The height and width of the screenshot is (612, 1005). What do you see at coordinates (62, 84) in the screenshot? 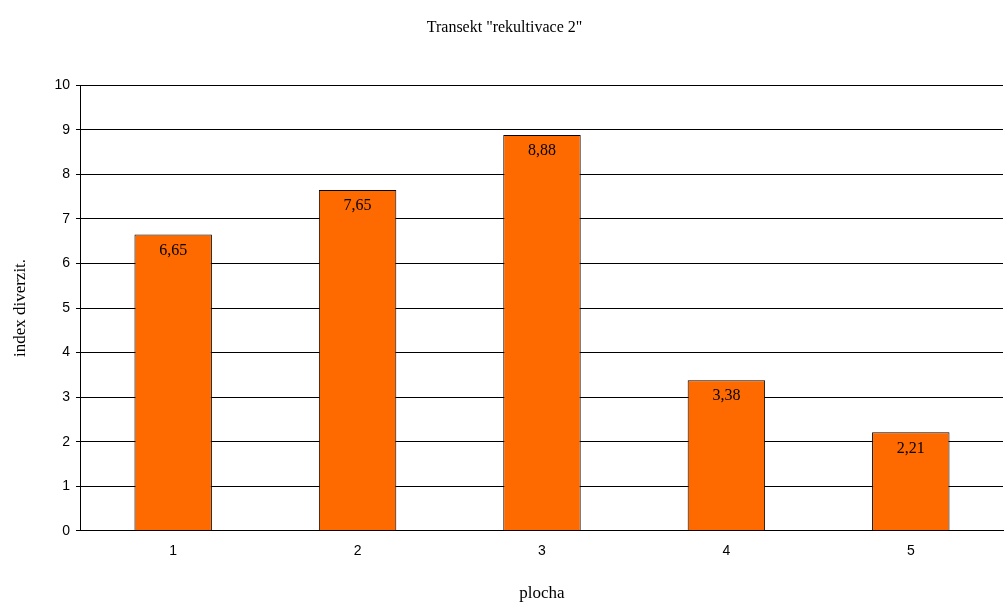
I see `y-tick-label: 10` at bounding box center [62, 84].